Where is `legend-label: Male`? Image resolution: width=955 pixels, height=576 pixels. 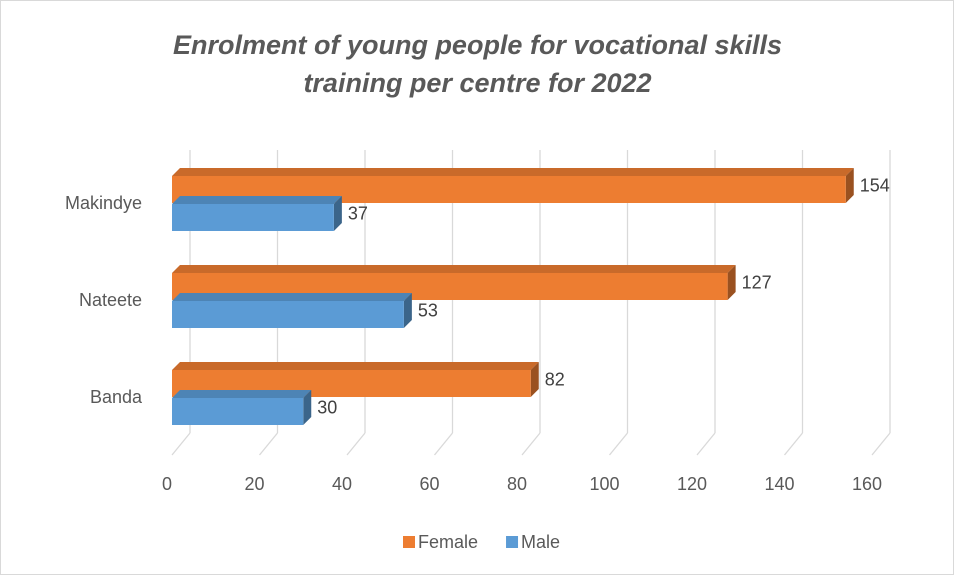
legend-label: Male is located at coordinates (540, 542).